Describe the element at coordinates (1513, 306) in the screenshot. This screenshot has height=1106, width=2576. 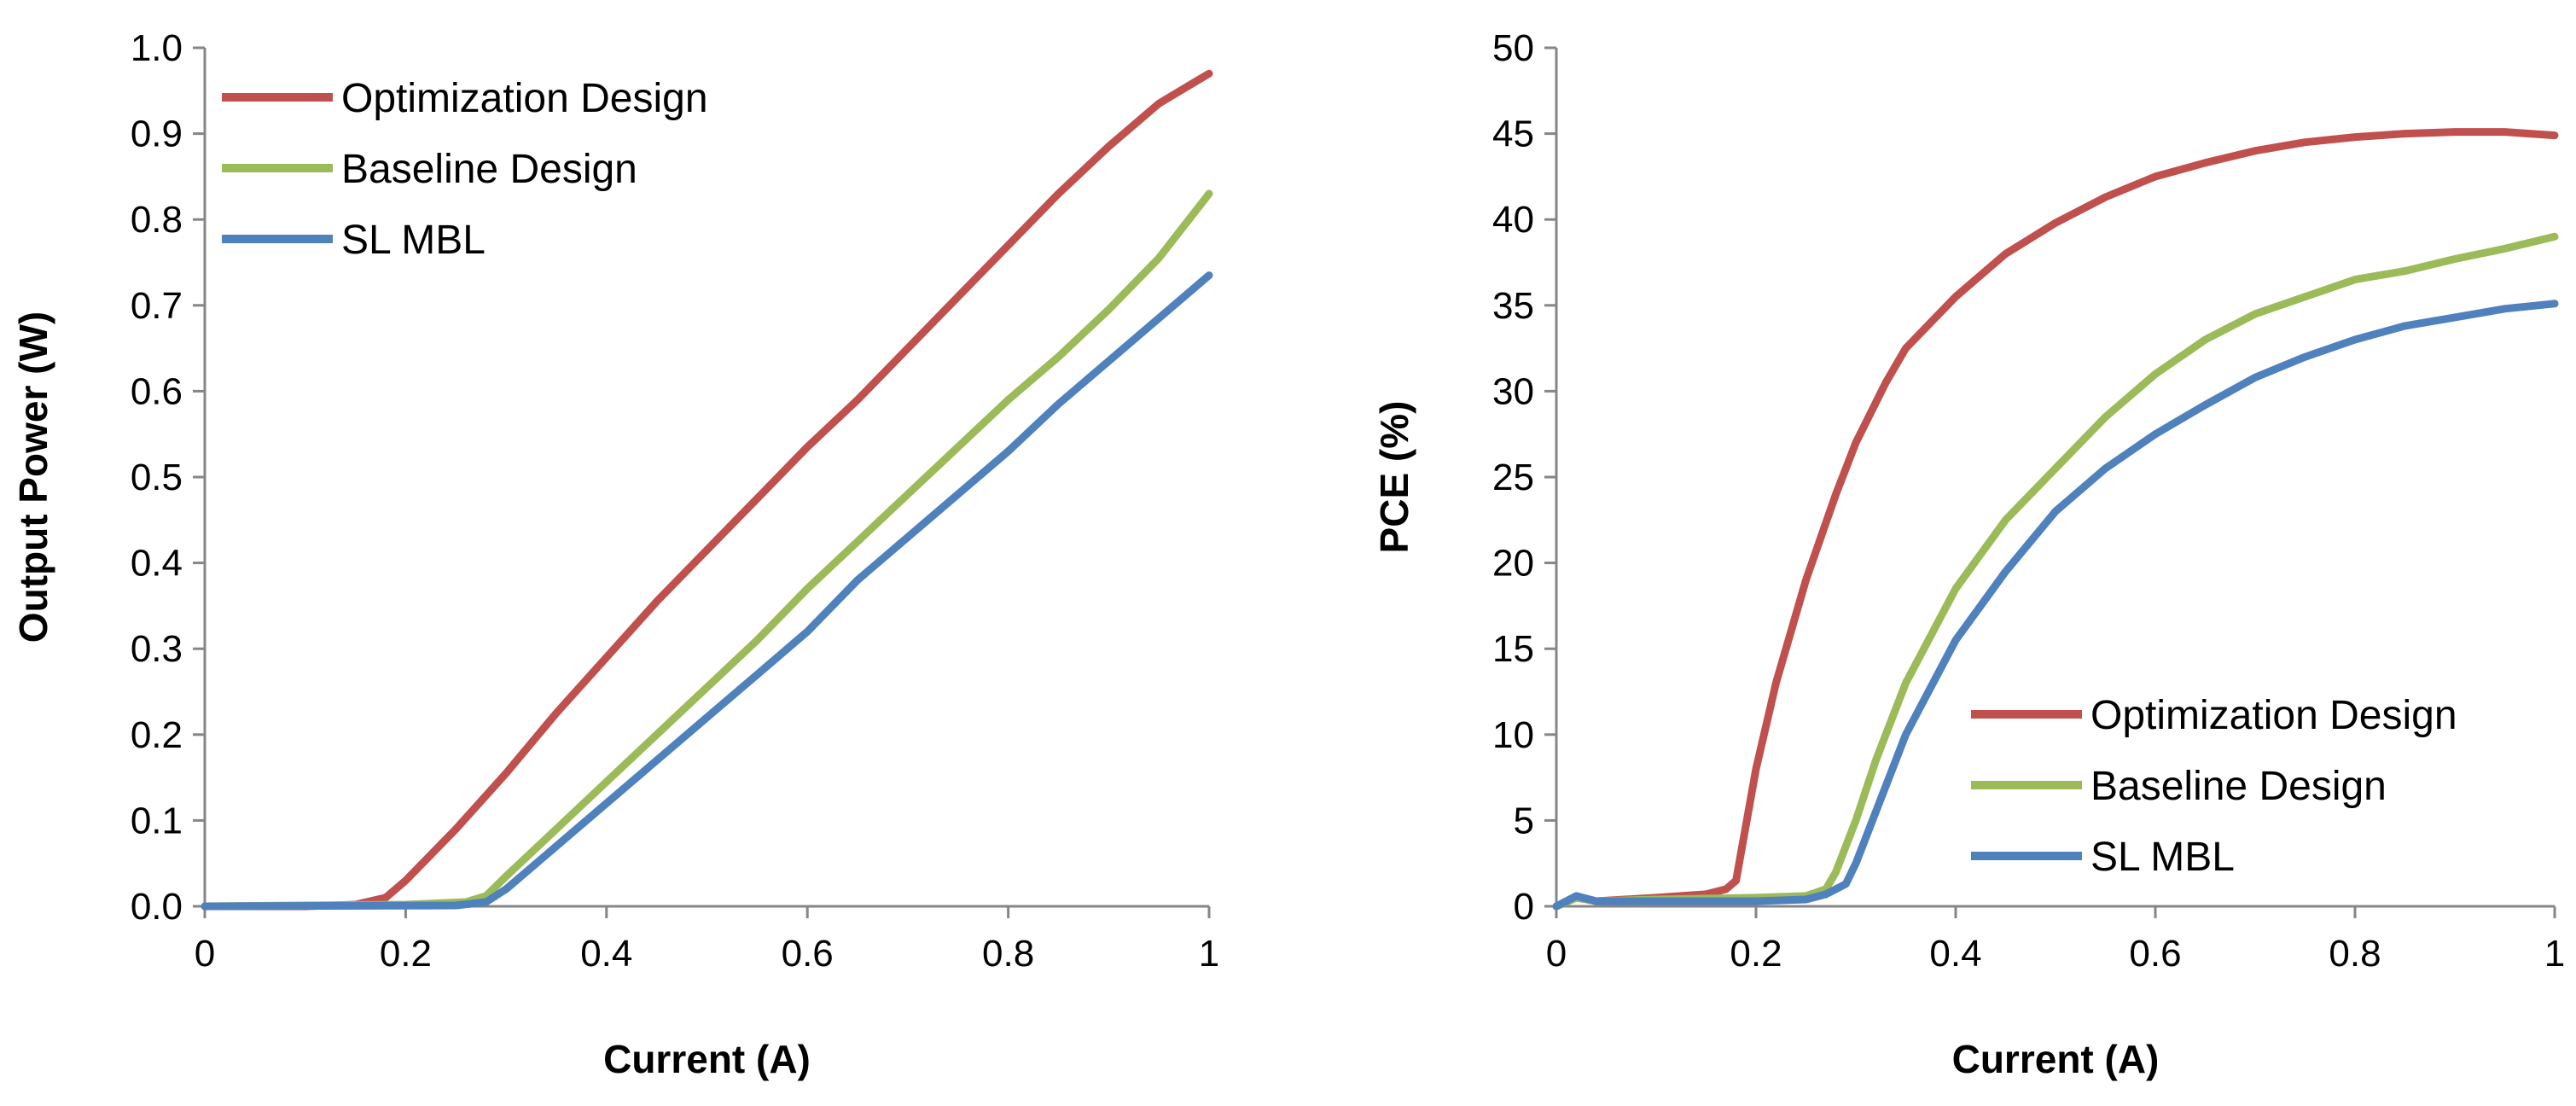
I see `chart2-y-tick-label: 35` at that location.